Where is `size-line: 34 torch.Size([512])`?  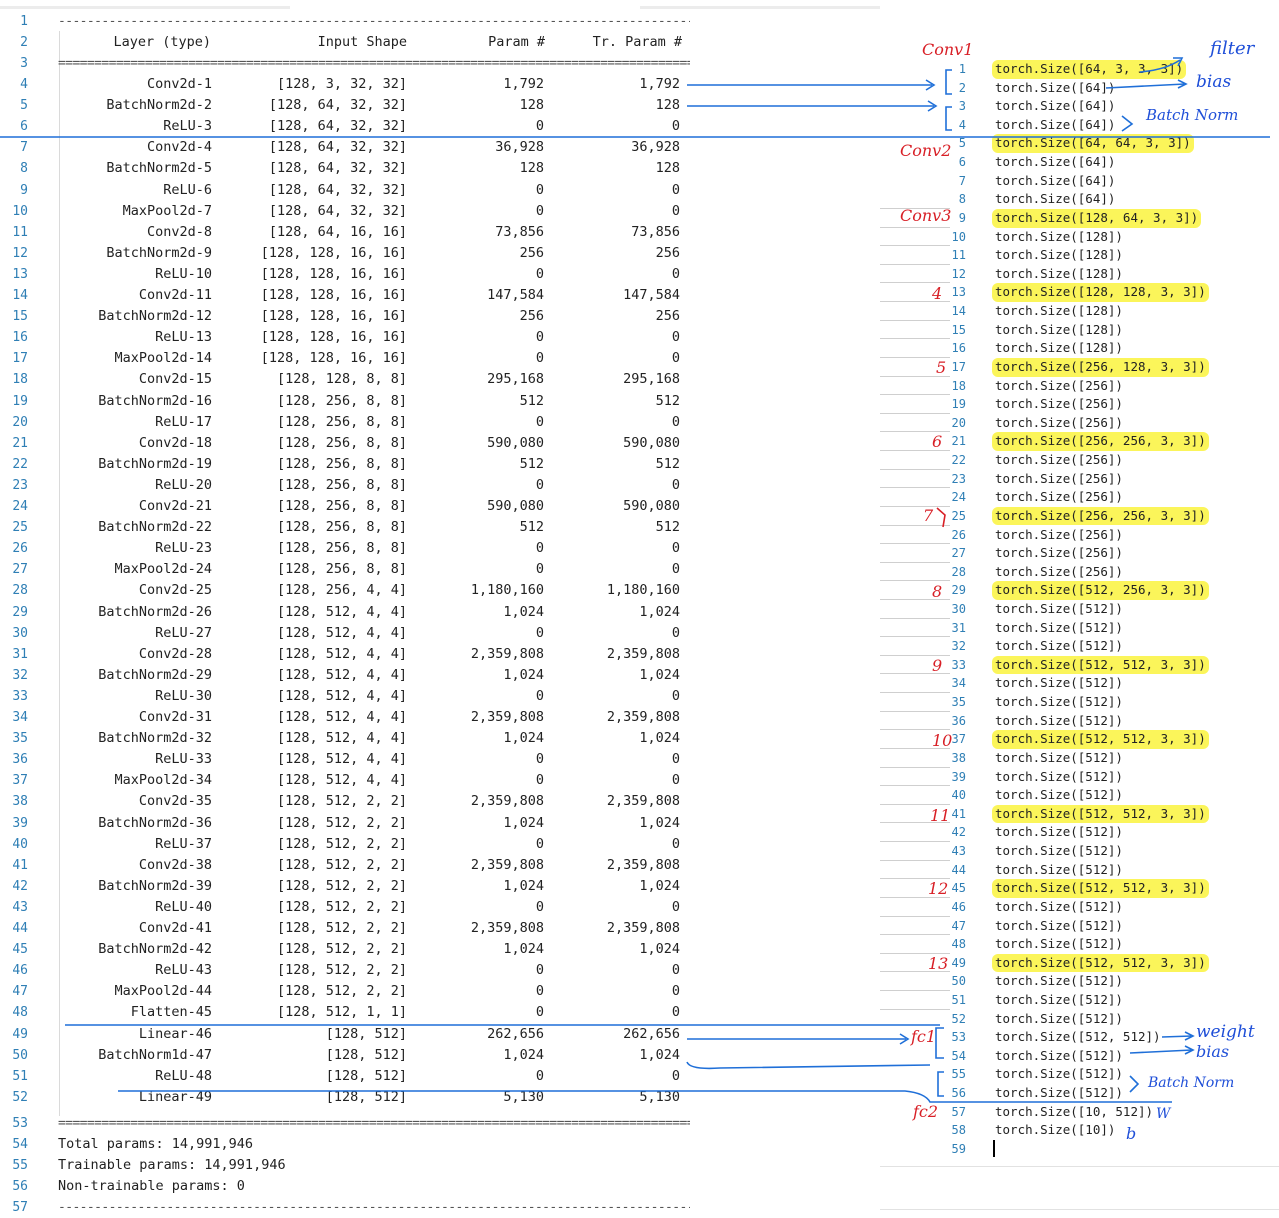
size-line: 34 torch.Size([512]) is located at coordinates (1079, 683).